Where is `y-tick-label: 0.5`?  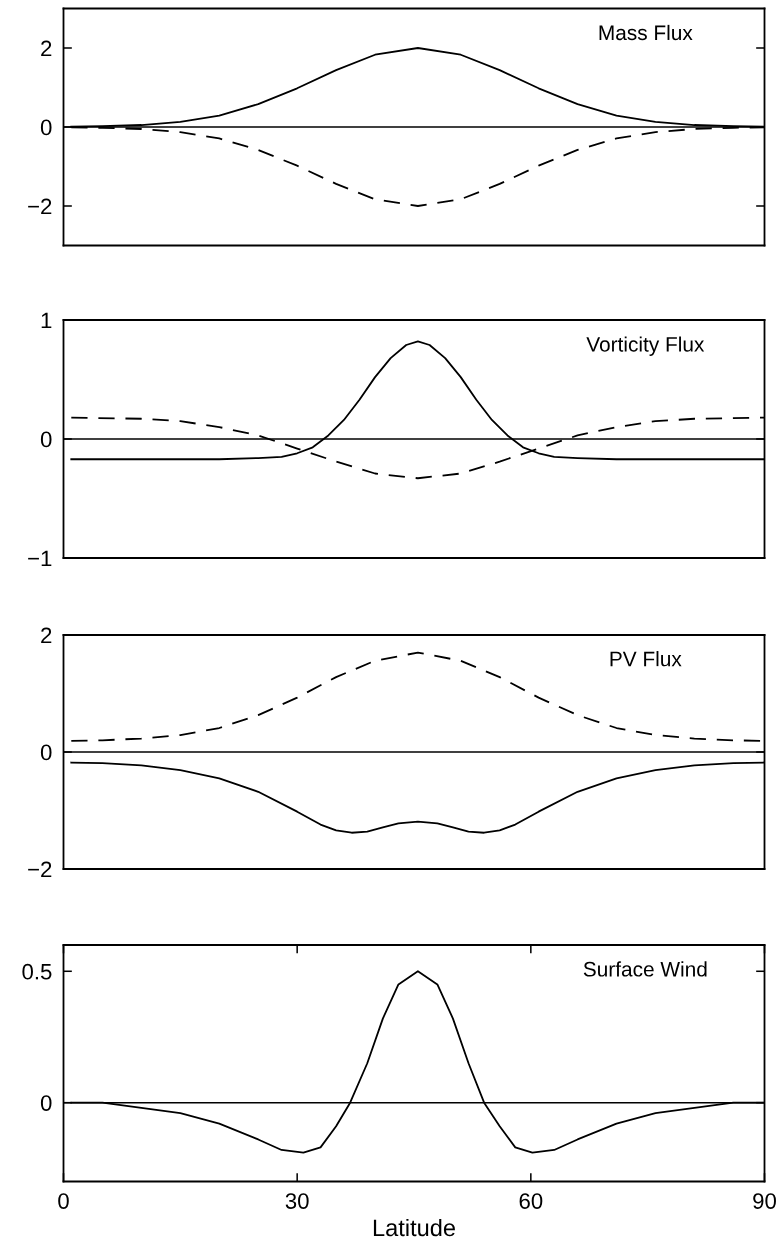
y-tick-label: 0.5 is located at coordinates (37, 971).